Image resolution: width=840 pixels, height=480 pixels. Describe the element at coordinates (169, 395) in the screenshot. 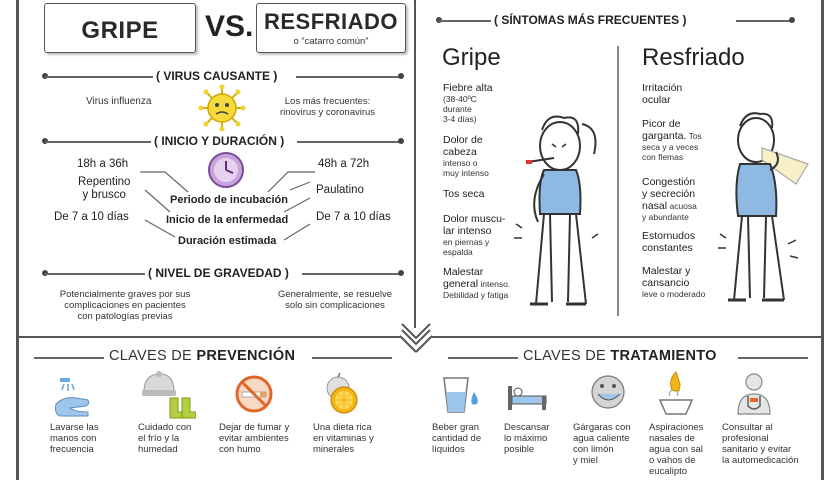

I see `winter-clothes-icon` at that location.